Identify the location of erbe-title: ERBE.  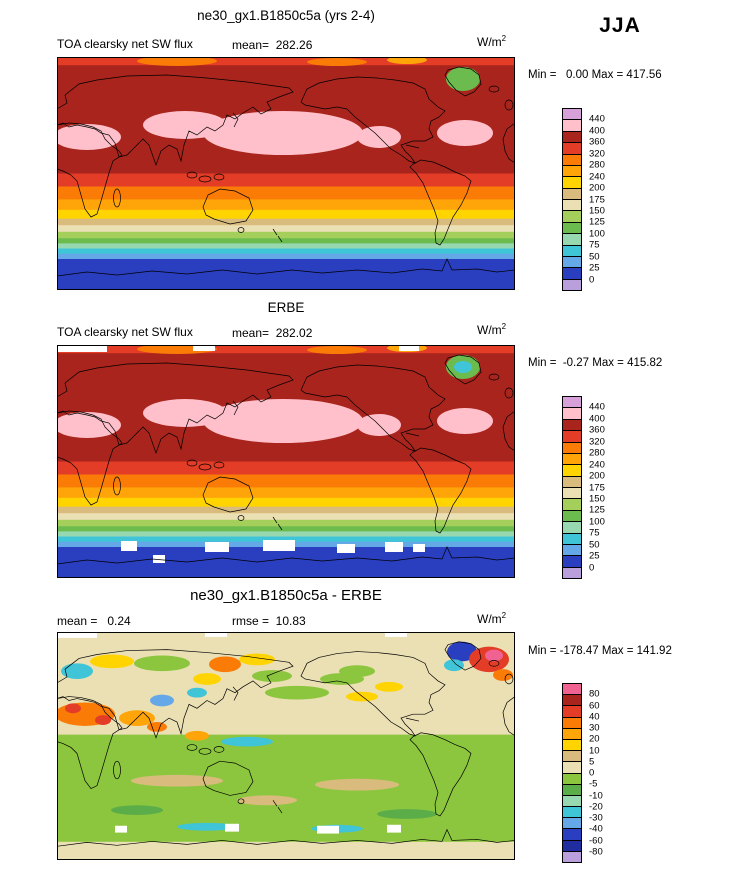
(286, 307).